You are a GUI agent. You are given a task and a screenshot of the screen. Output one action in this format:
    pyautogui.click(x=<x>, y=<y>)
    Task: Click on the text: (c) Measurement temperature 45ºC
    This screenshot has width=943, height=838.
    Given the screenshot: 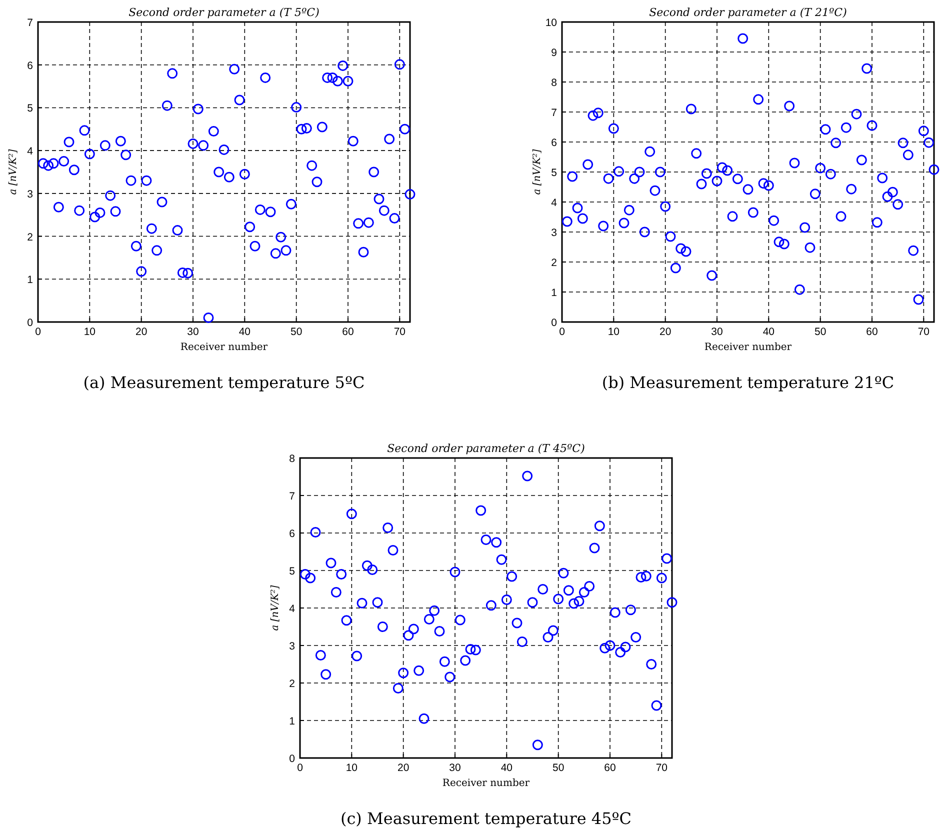 What is the action you would take?
    pyautogui.click(x=486, y=818)
    